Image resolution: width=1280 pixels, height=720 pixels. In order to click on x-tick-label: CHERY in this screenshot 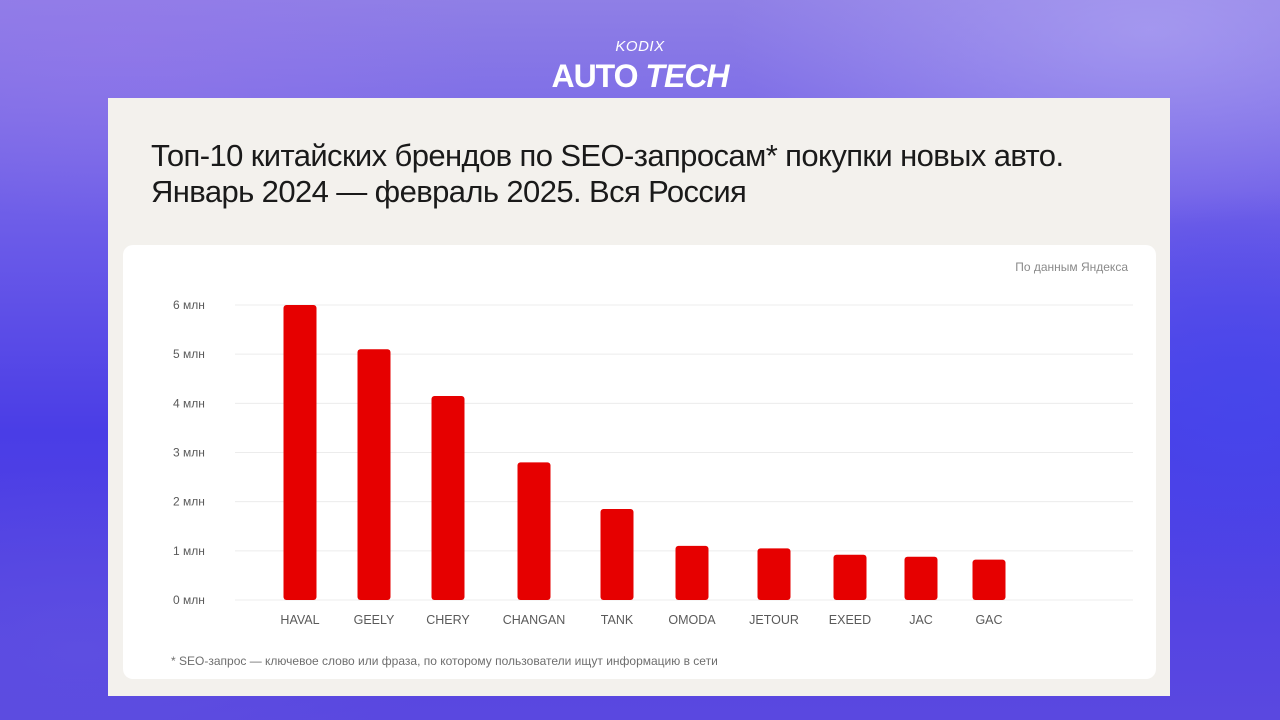, I will do `click(448, 620)`.